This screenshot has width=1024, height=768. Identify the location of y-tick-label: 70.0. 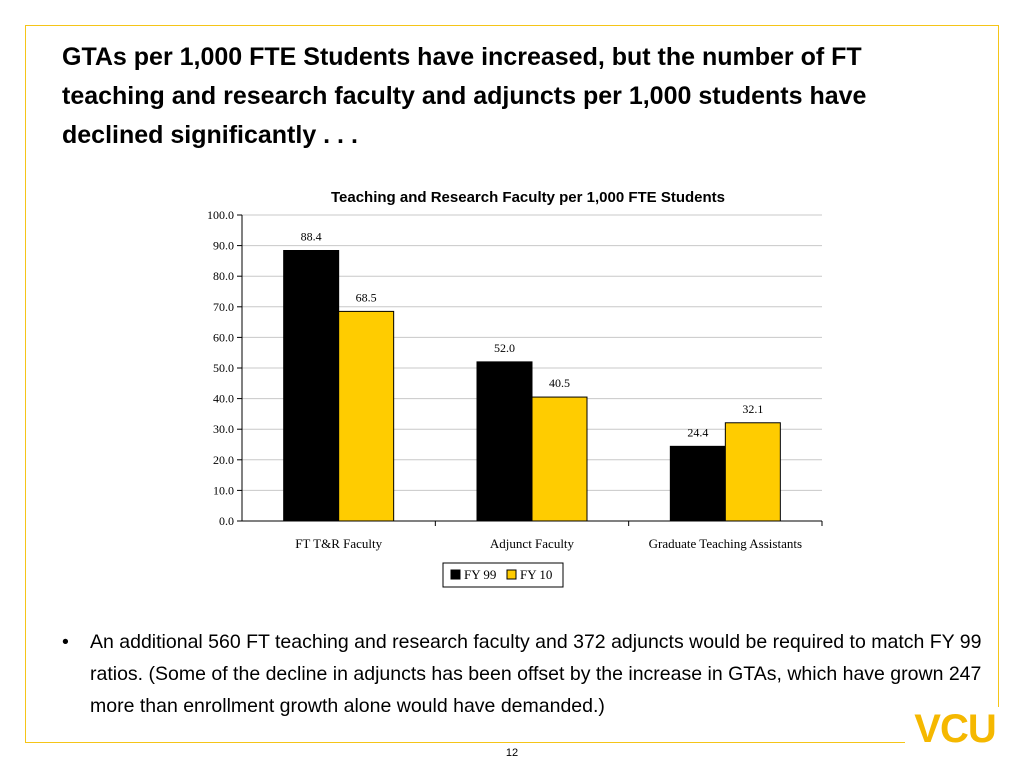
(223, 307).